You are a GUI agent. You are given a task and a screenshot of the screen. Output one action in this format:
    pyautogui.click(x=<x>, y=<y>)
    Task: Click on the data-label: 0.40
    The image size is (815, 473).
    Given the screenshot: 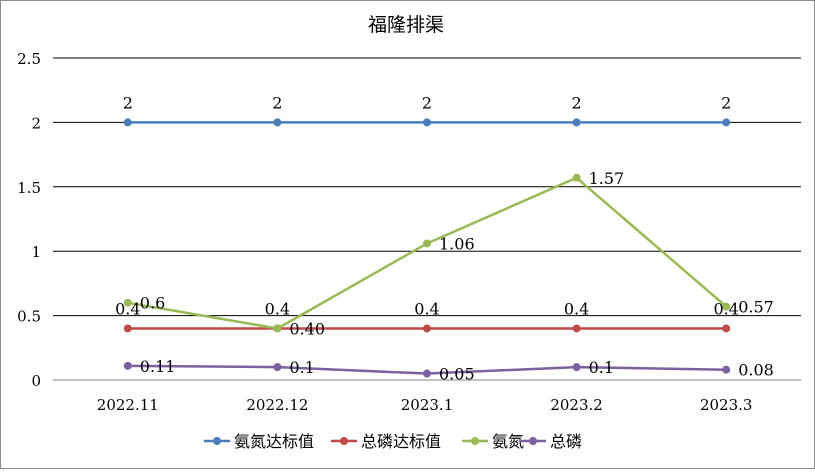 What is the action you would take?
    pyautogui.click(x=307, y=328)
    